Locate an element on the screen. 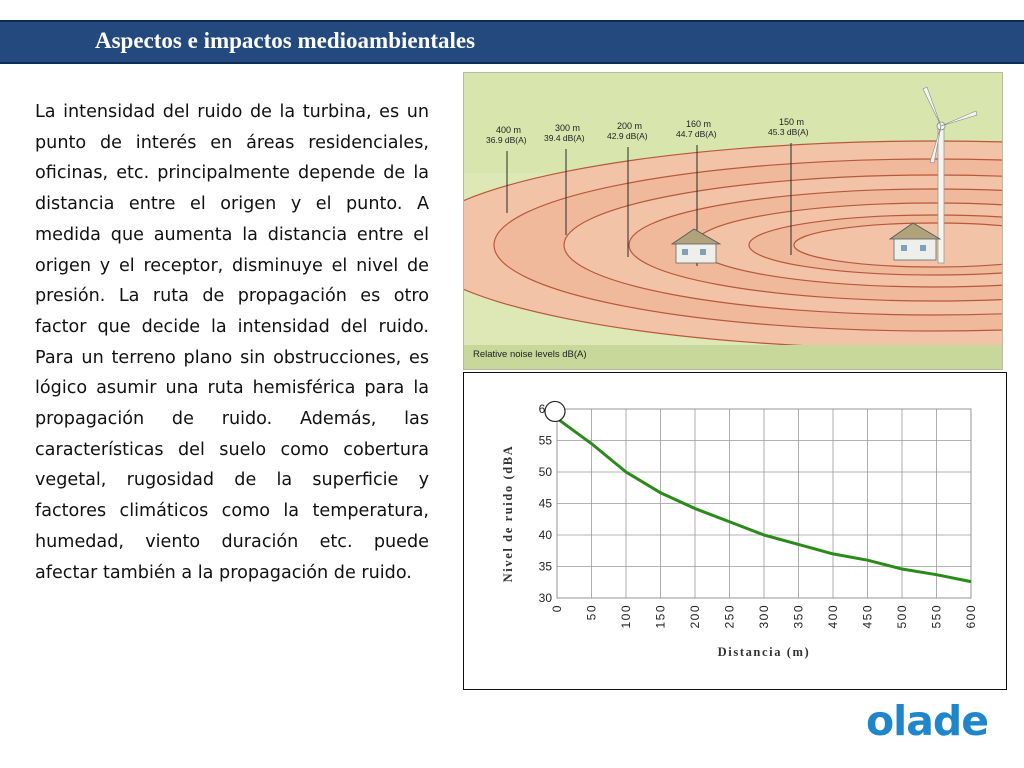  marker-400-distance: 400 m is located at coordinates (508, 130).